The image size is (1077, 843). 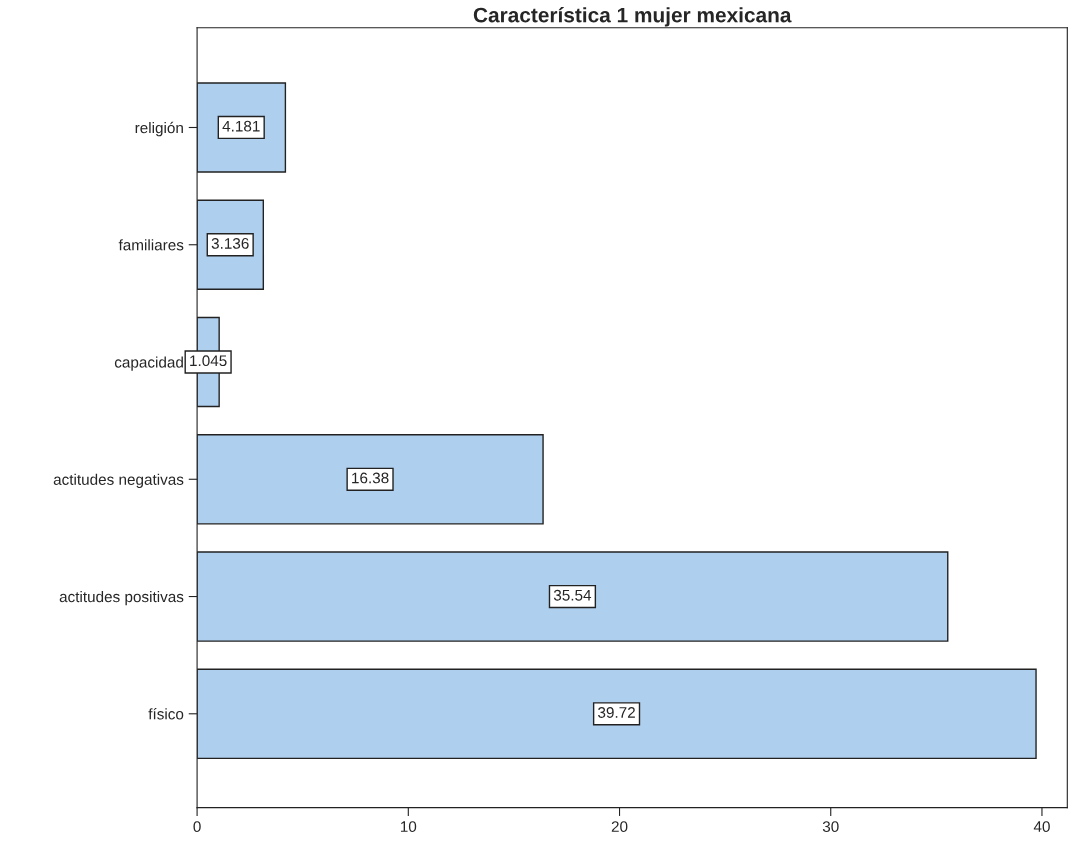 What do you see at coordinates (241, 126) in the screenshot?
I see `data-label: 4.181` at bounding box center [241, 126].